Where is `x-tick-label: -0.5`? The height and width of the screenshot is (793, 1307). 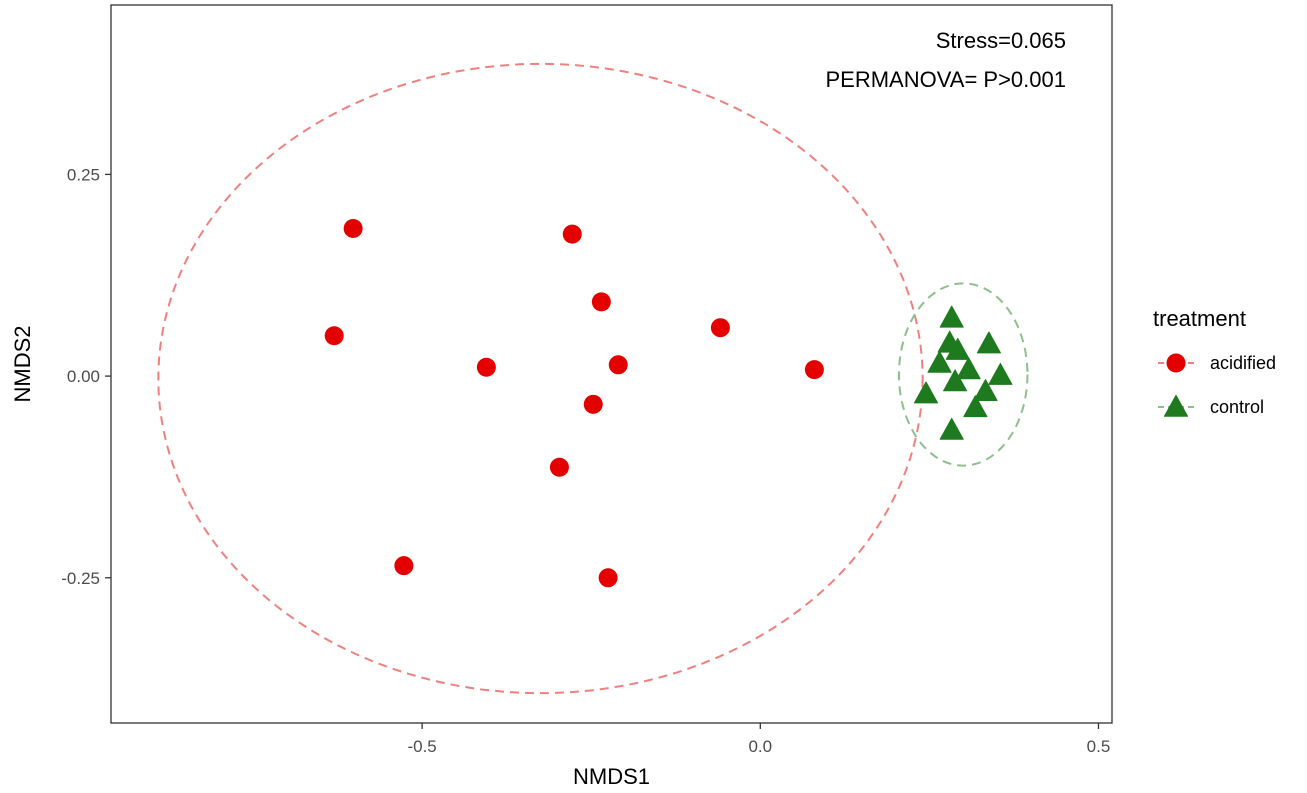
x-tick-label: -0.5 is located at coordinates (421, 746).